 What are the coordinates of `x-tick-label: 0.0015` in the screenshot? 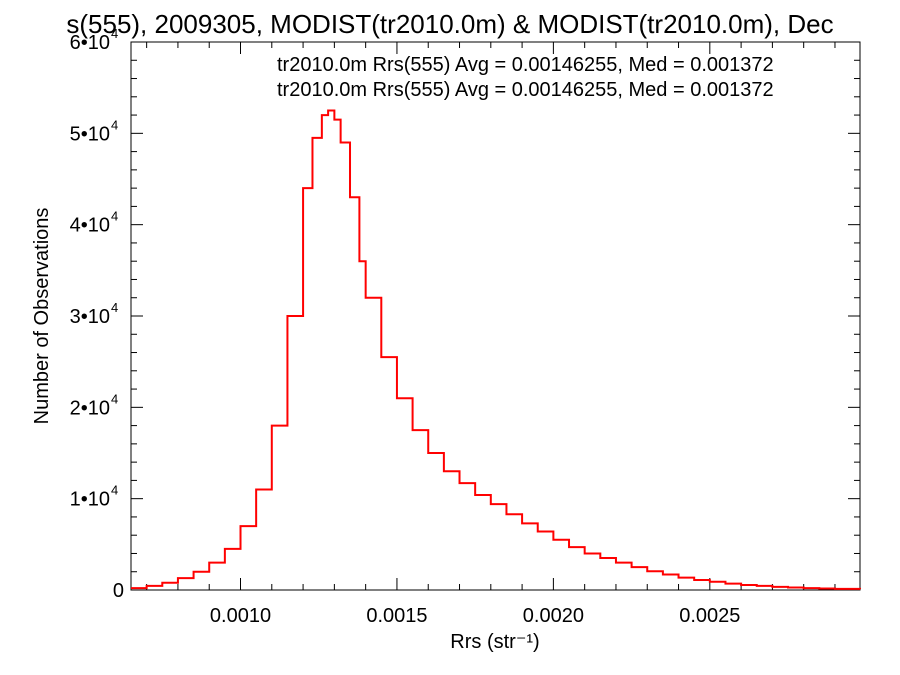 It's located at (396, 616).